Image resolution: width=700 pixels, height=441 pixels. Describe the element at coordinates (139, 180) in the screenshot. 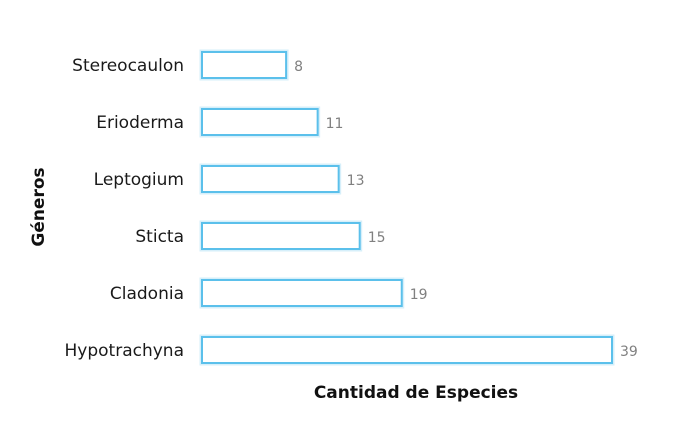

I see `category-label-leptogium: Leptogium` at that location.